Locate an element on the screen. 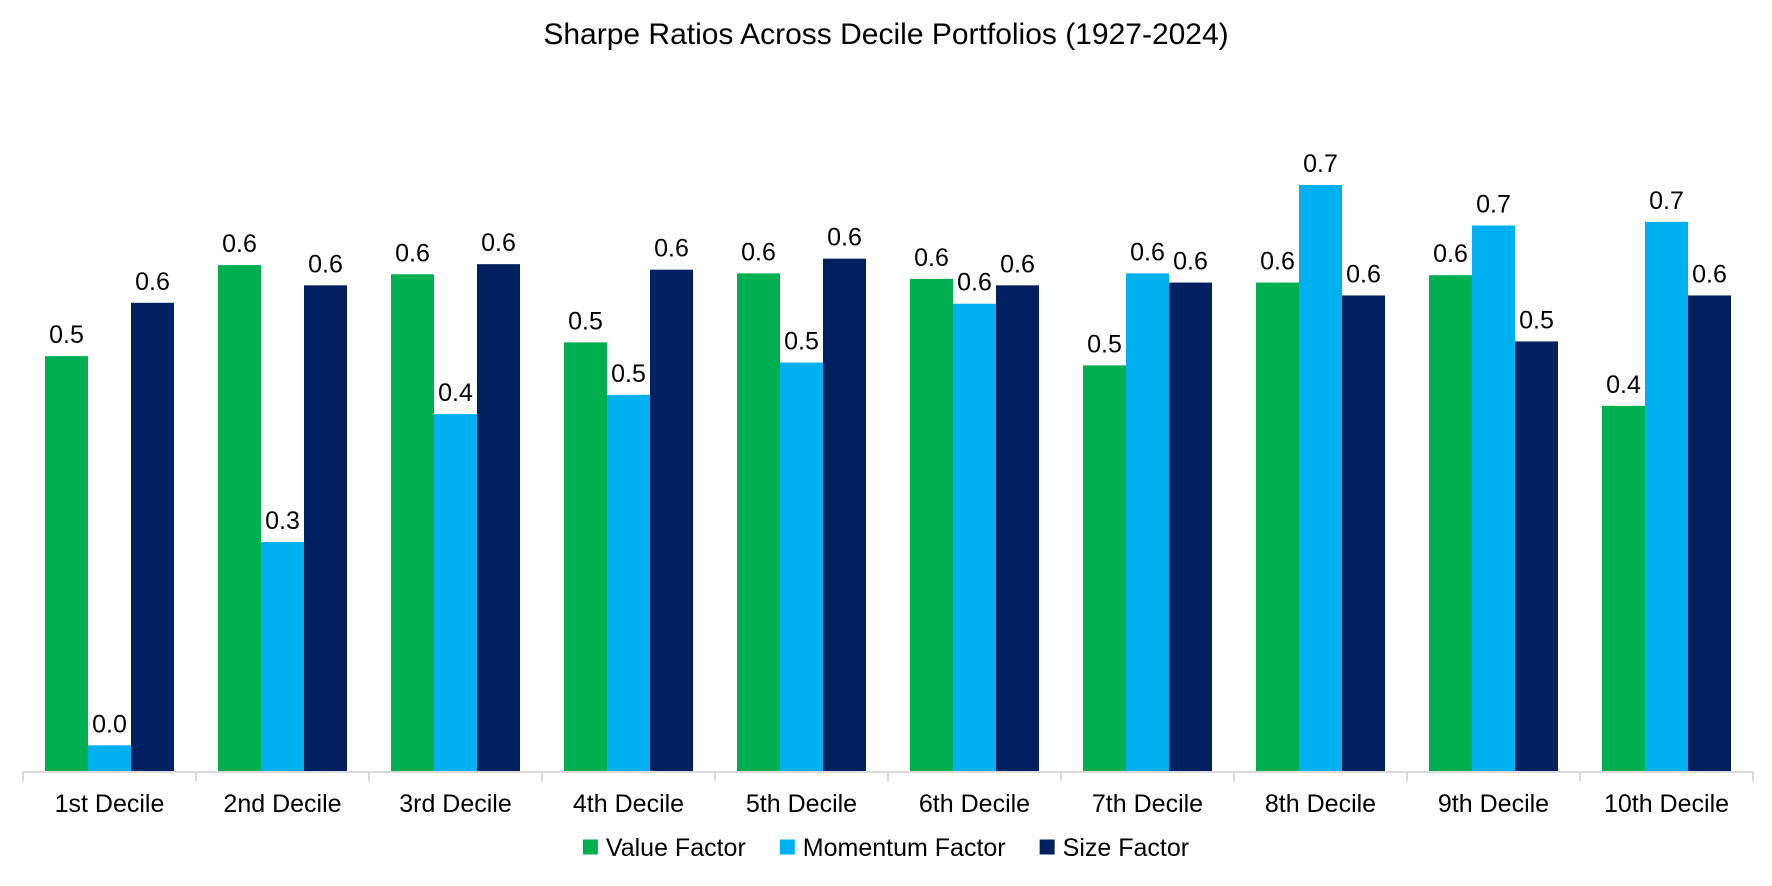 Image resolution: width=1772 pixels, height=886 pixels. data-label-value-factor-1st-decile: 0.5 is located at coordinates (66, 335).